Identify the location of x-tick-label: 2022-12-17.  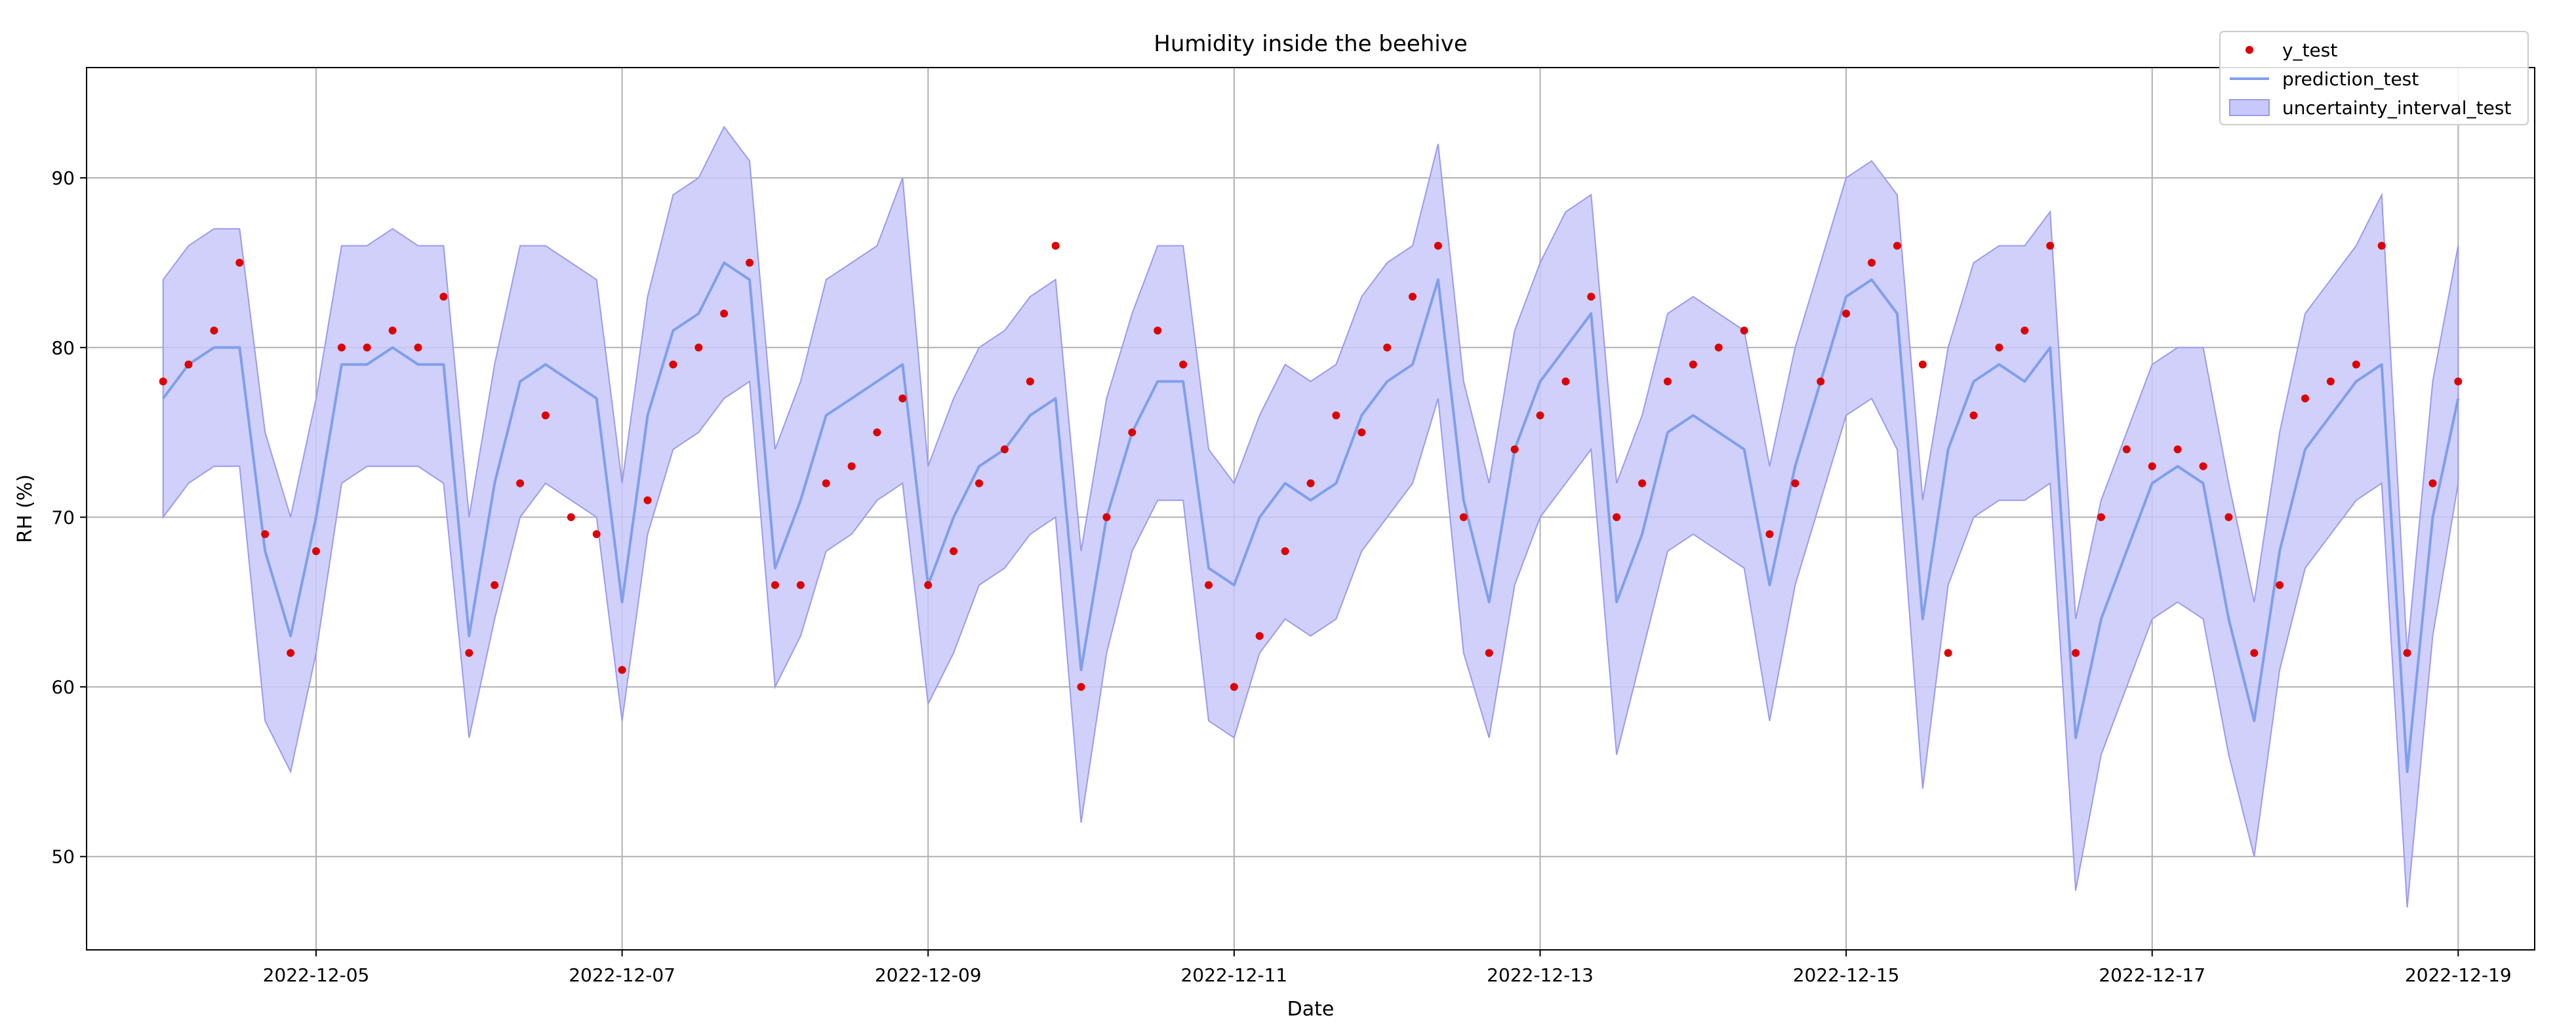
(2152, 975).